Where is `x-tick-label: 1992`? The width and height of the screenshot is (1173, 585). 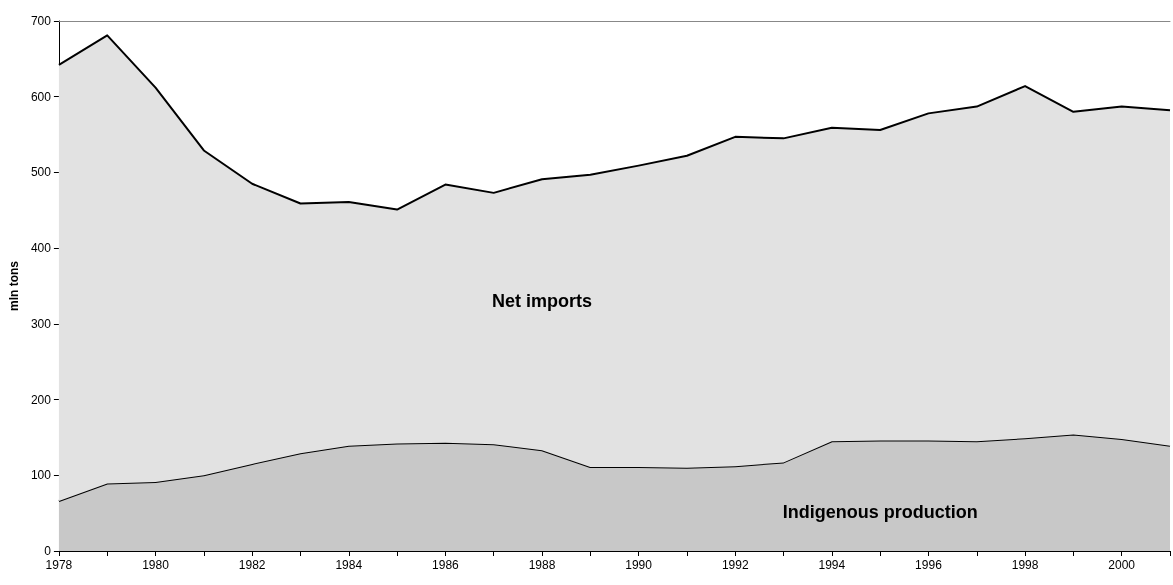
x-tick-label: 1992 is located at coordinates (735, 565).